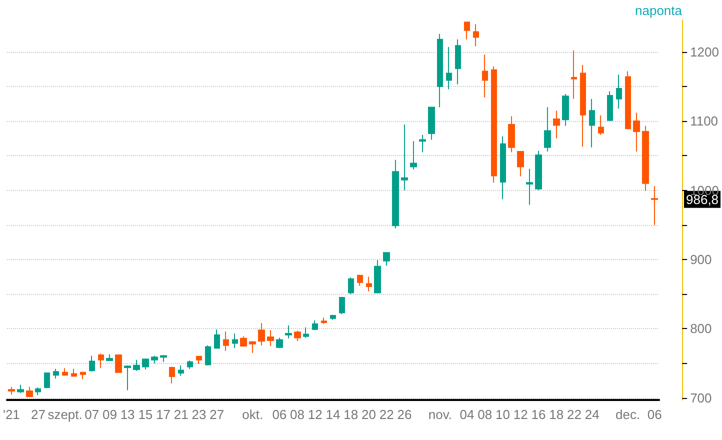 The width and height of the screenshot is (722, 440). What do you see at coordinates (503, 414) in the screenshot?
I see `x-tick-label: 10` at bounding box center [503, 414].